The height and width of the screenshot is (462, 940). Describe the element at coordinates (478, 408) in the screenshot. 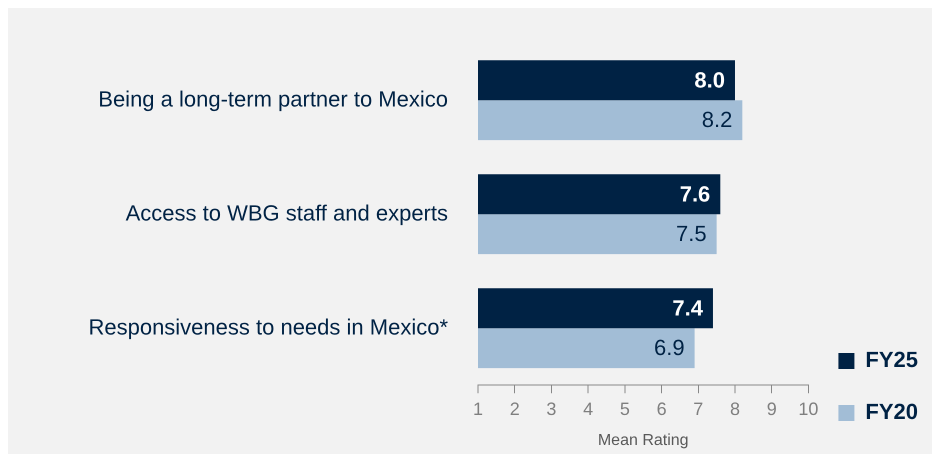

I see `x-tick-label: 1` at that location.